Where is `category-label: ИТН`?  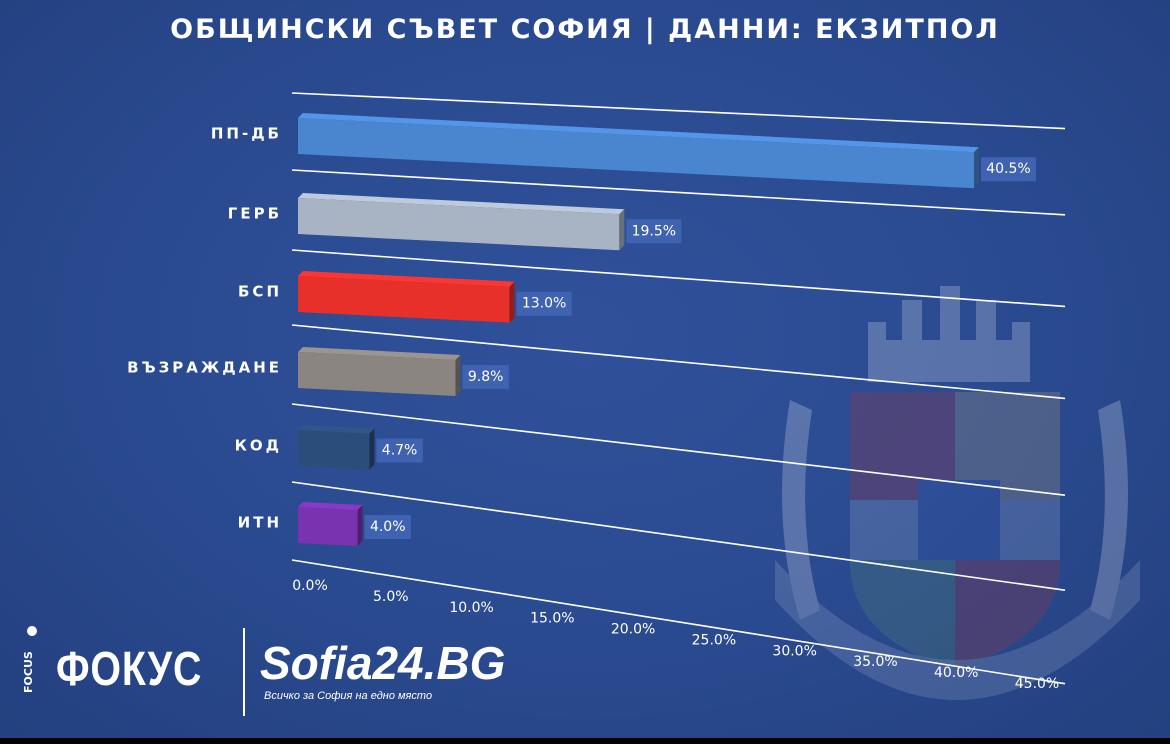
category-label: ИТН is located at coordinates (260, 523).